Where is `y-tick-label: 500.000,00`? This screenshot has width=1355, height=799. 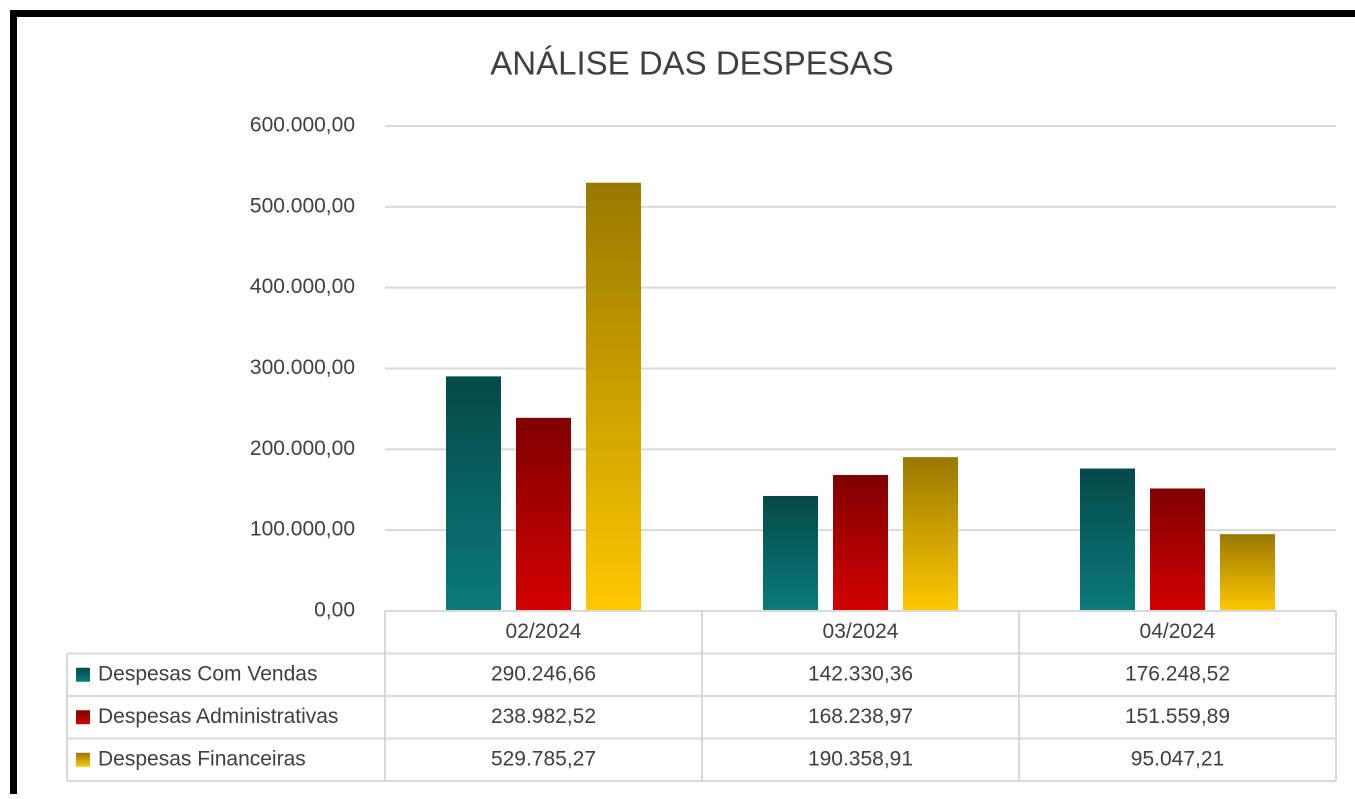 y-tick-label: 500.000,00 is located at coordinates (302, 205).